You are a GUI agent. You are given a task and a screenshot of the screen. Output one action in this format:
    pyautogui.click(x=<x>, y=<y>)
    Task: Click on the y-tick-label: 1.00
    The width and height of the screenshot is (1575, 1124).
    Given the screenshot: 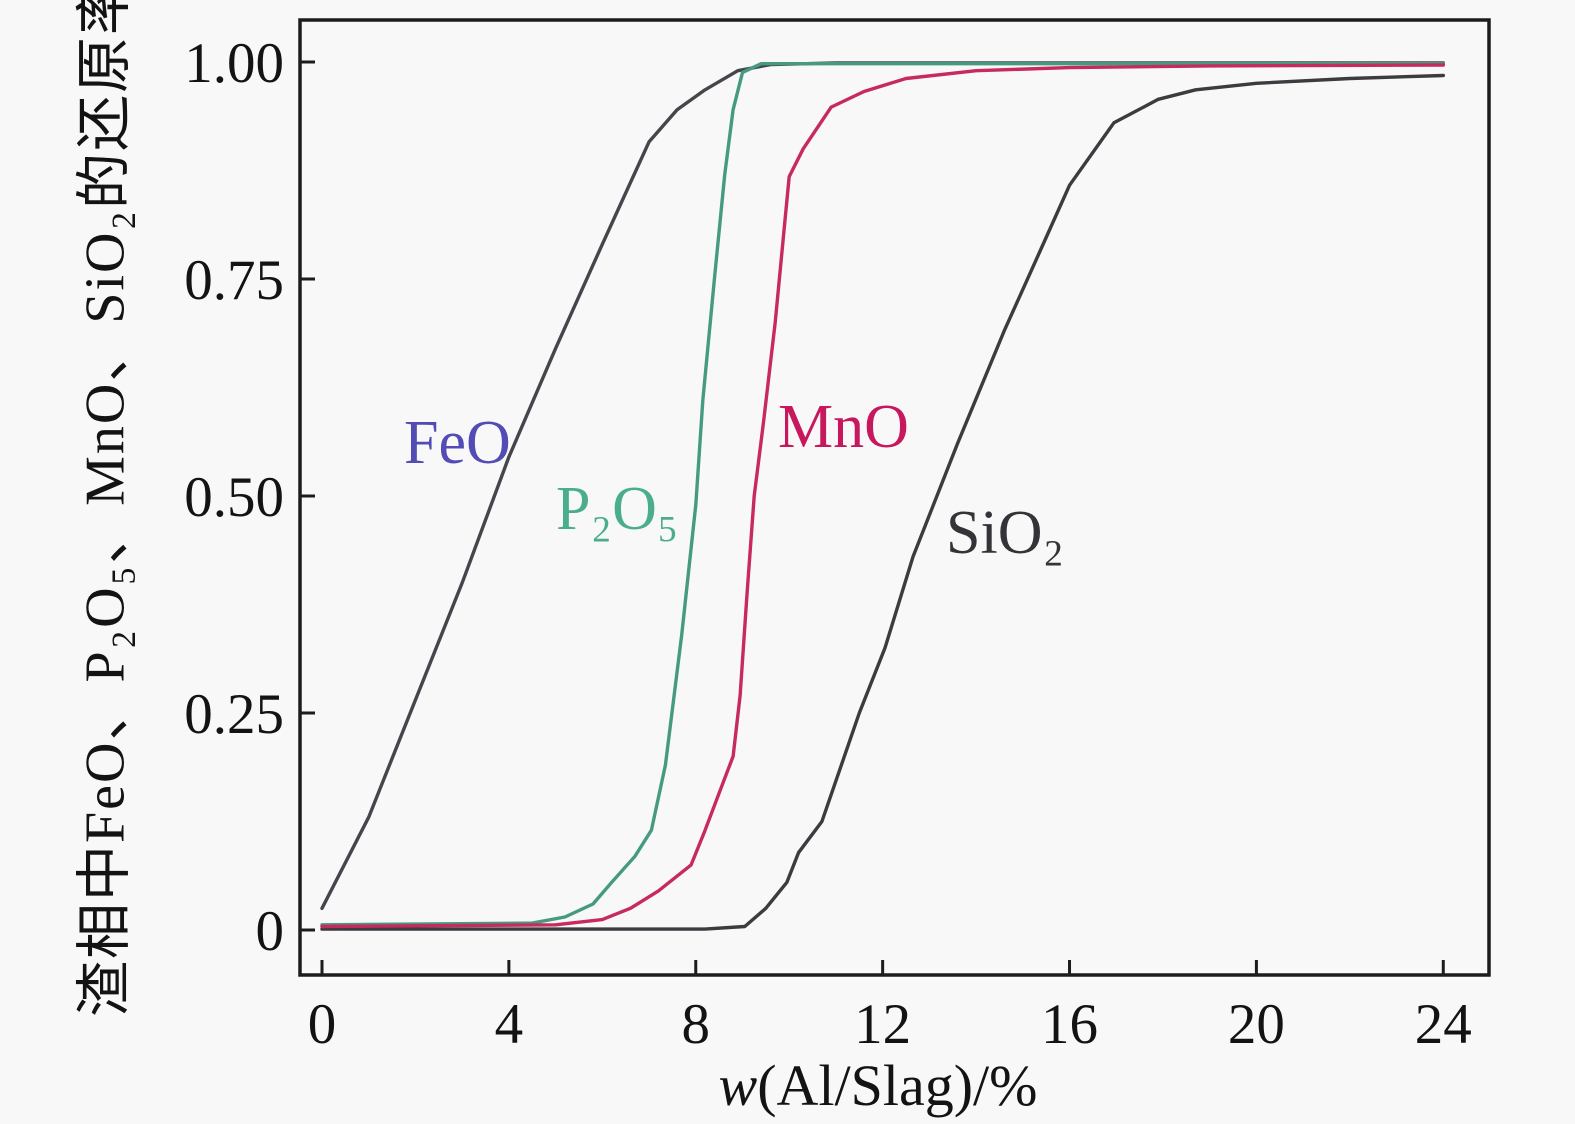 What is the action you would take?
    pyautogui.click(x=234, y=63)
    